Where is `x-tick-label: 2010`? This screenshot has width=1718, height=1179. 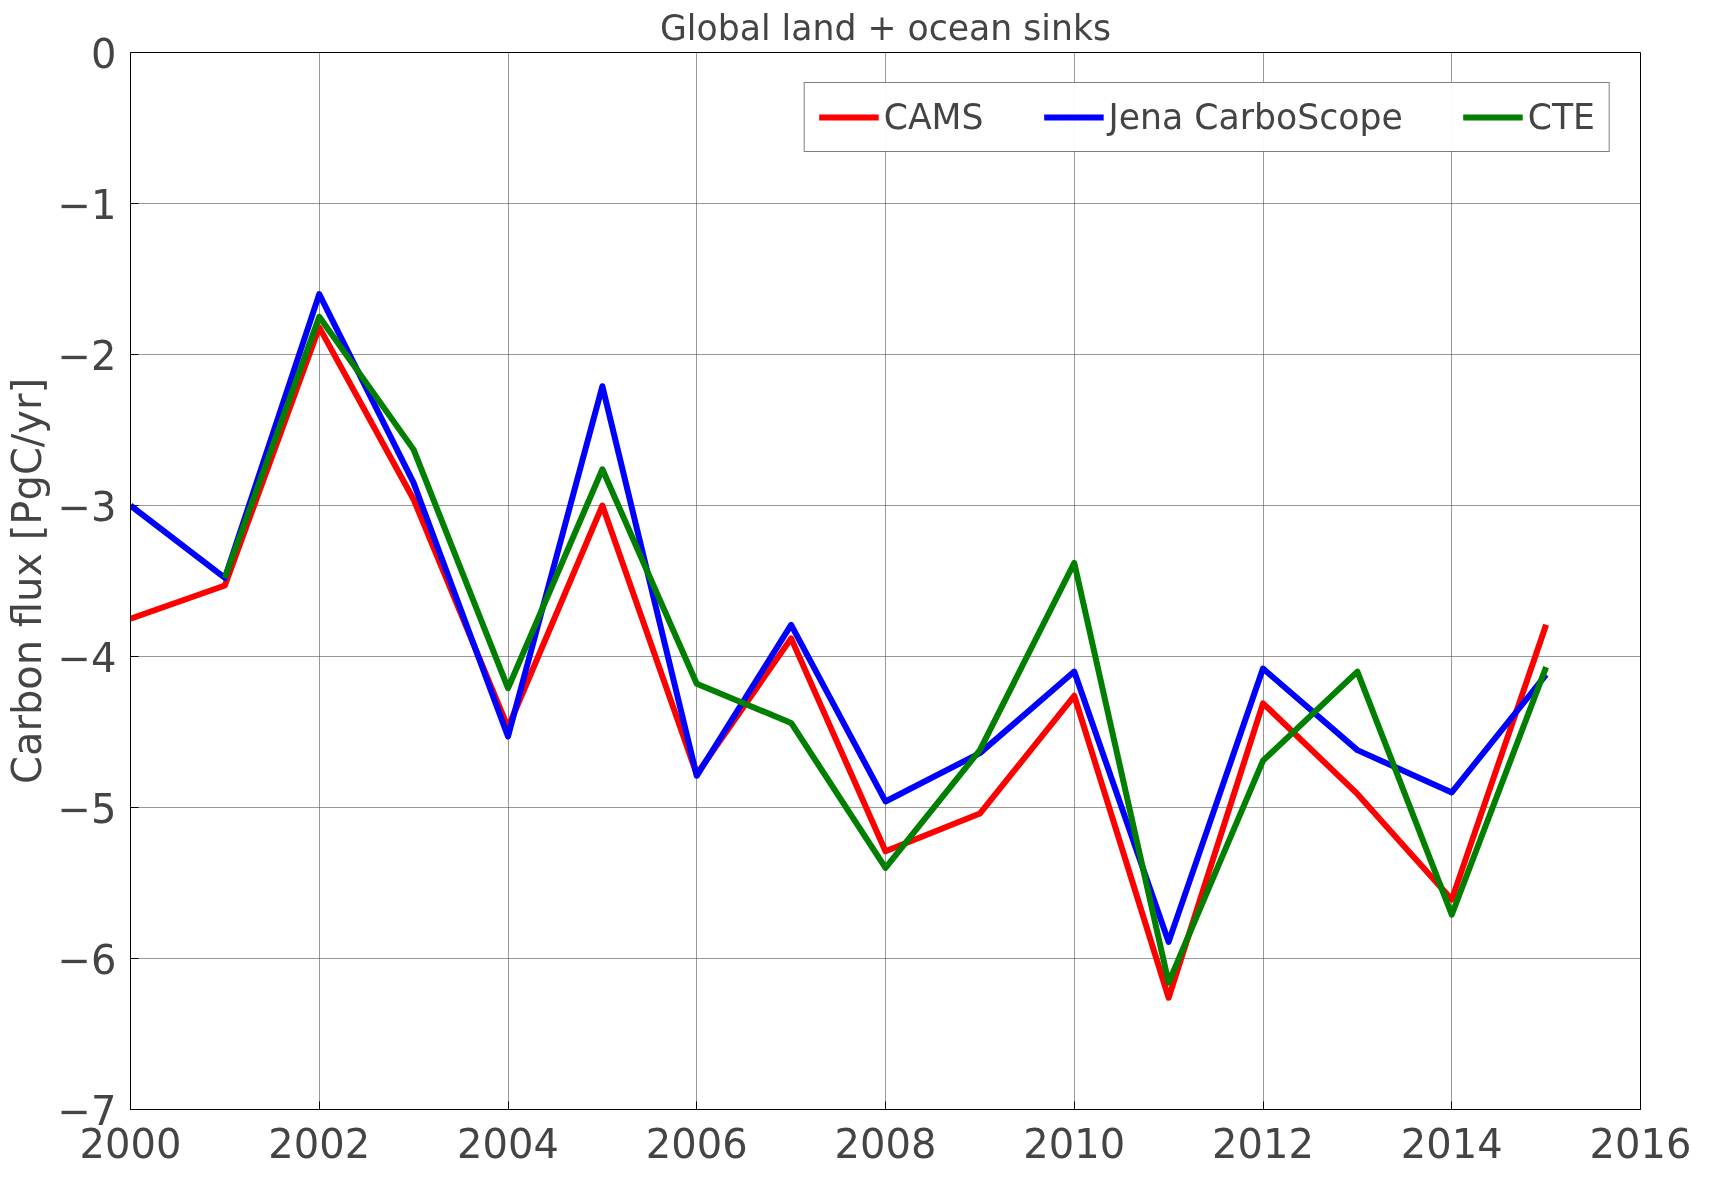
x-tick-label: 2010 is located at coordinates (1074, 1143).